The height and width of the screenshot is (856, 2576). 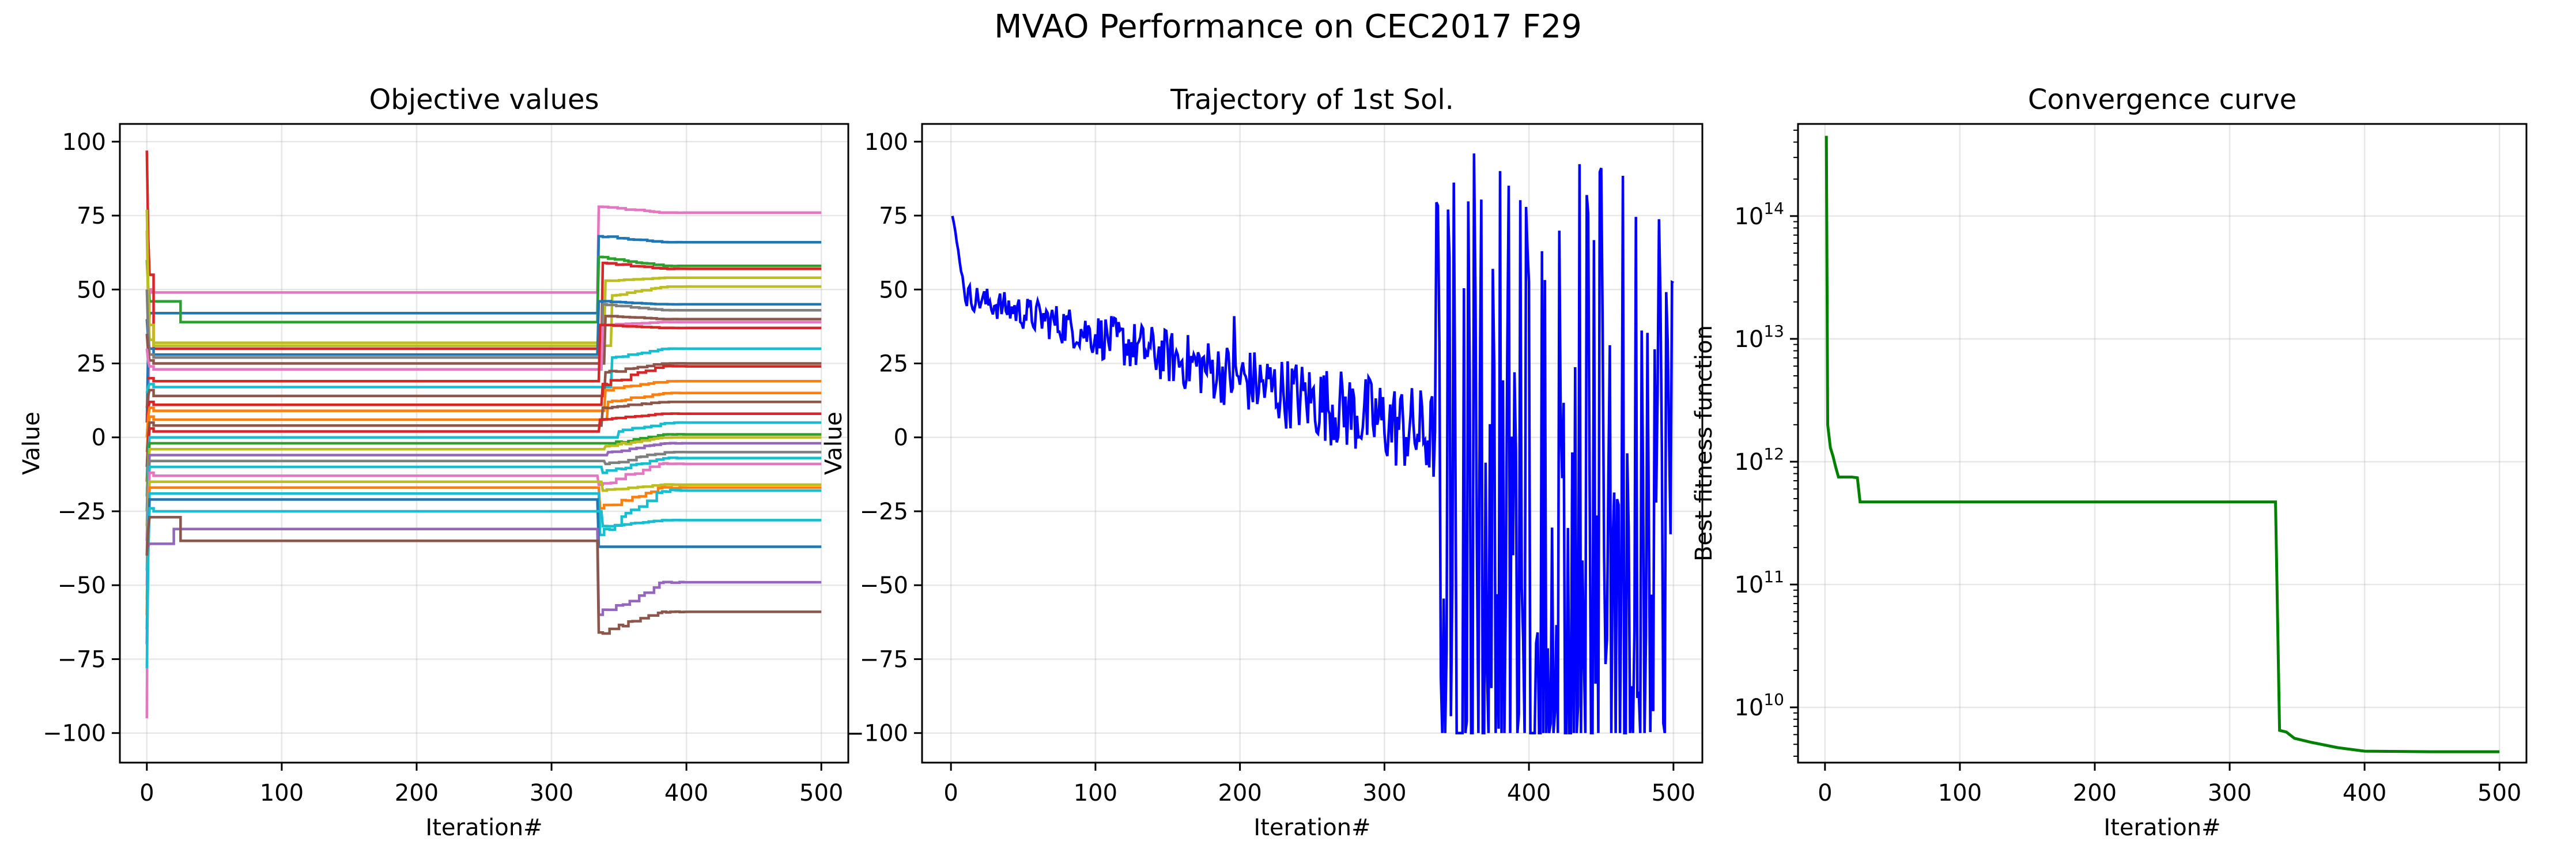 What do you see at coordinates (1704, 443) in the screenshot?
I see `y-axis-label: Best fitness function` at bounding box center [1704, 443].